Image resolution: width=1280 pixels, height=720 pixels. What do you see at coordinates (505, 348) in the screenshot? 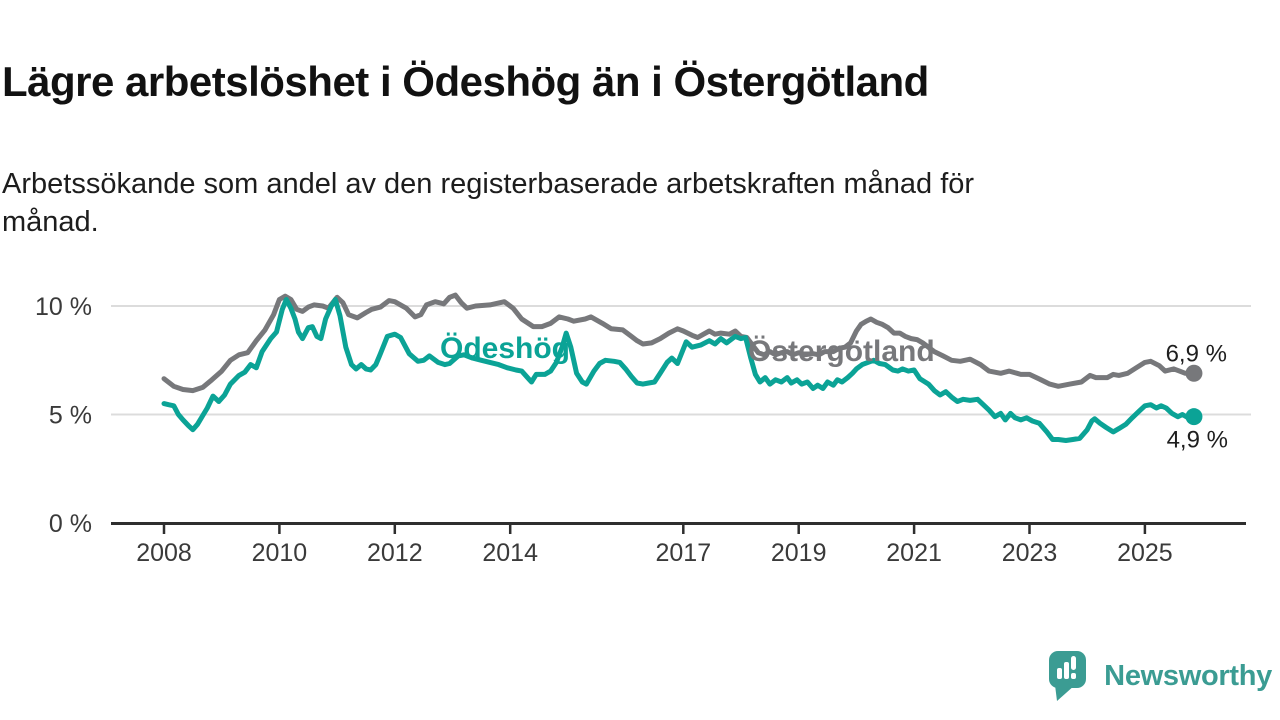
I see `series-label-deshg: Ödeshög` at bounding box center [505, 348].